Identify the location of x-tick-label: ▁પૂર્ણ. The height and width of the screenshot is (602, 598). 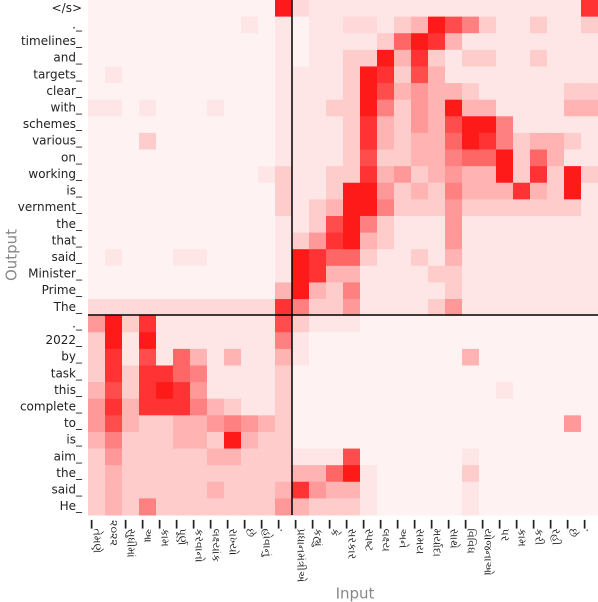
(181, 532).